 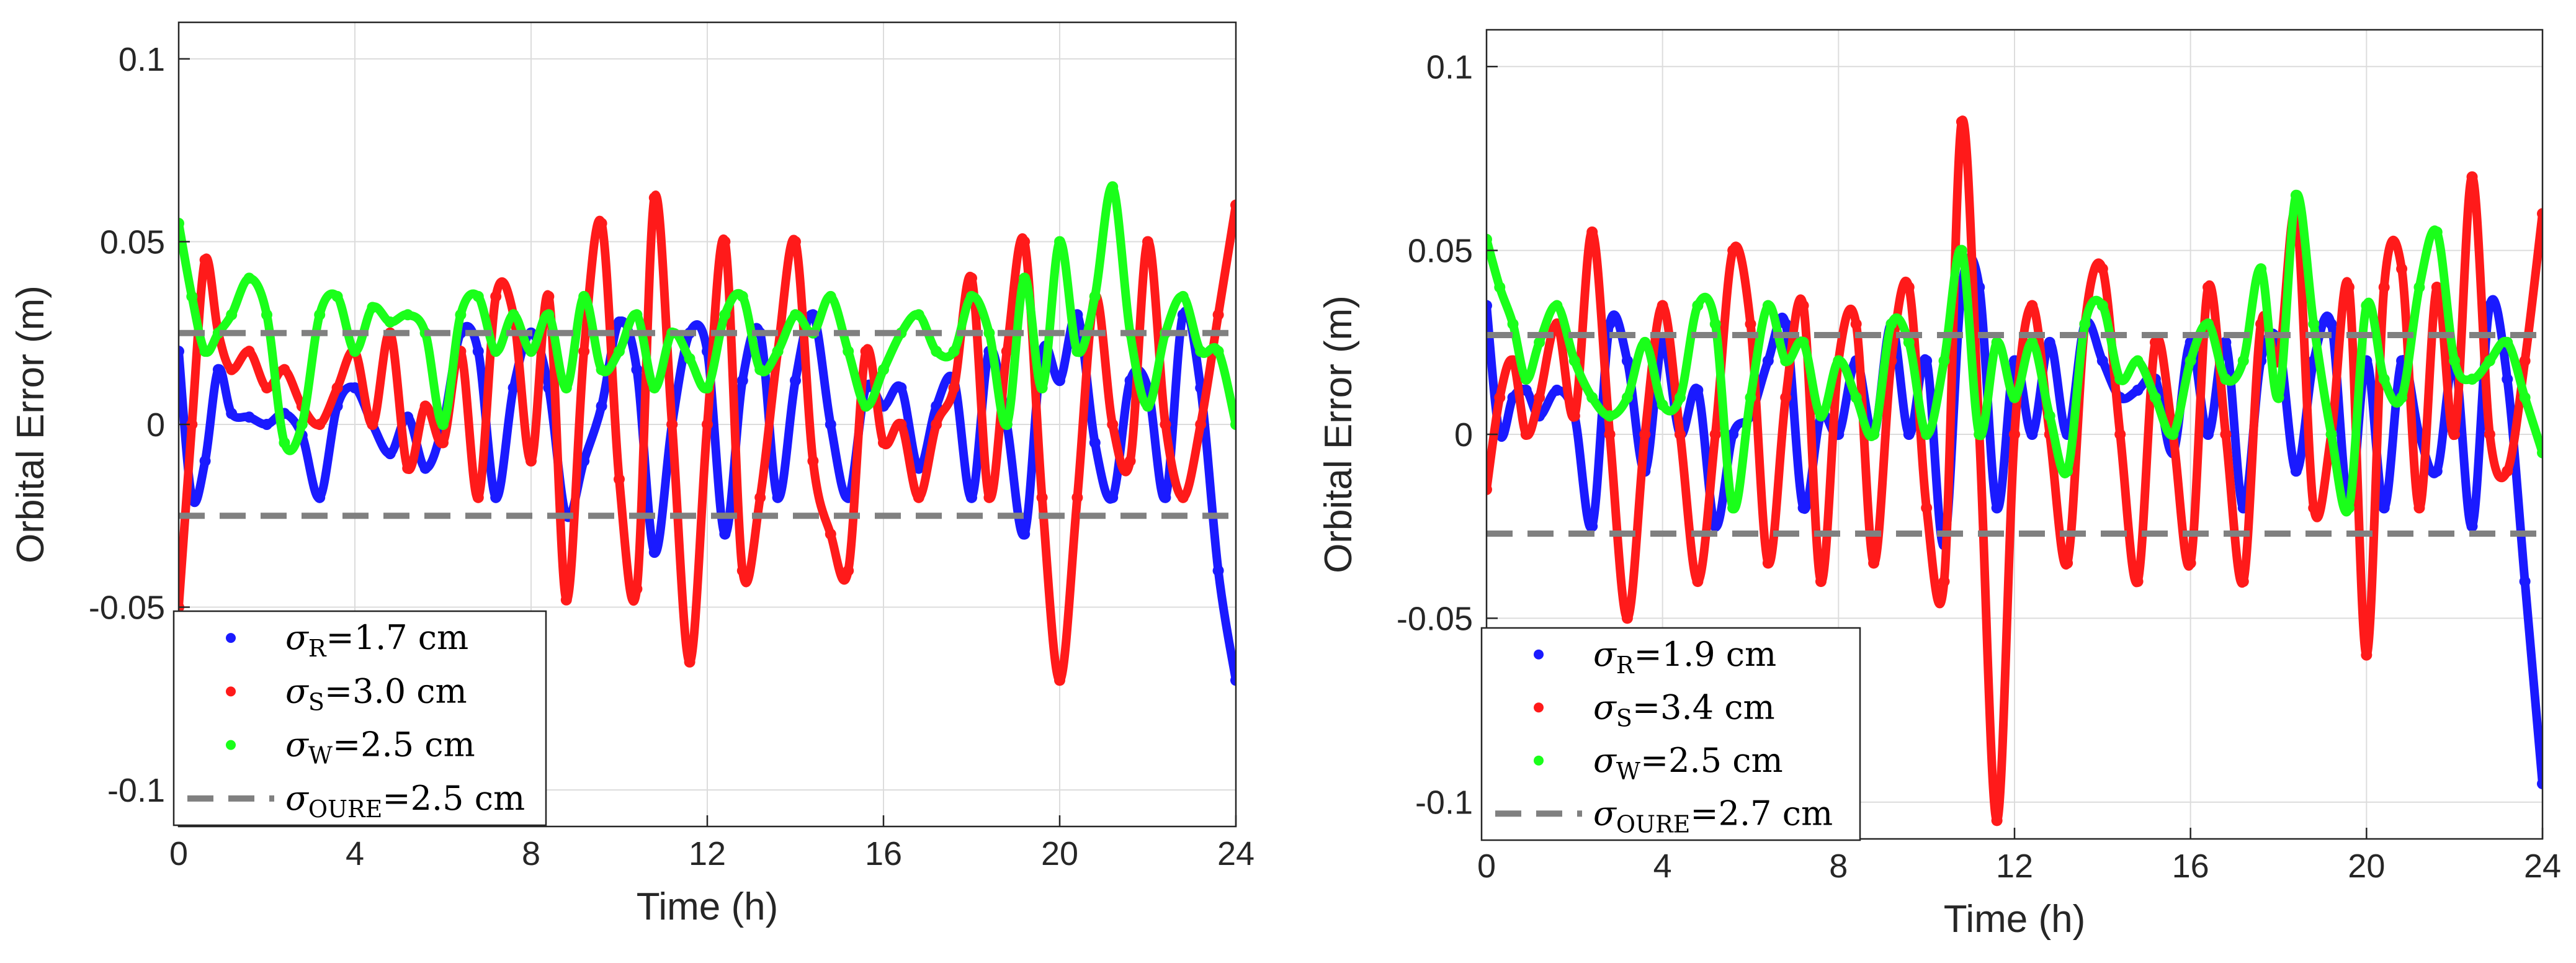 What do you see at coordinates (2190, 867) in the screenshot?
I see `x-tick-label: 16` at bounding box center [2190, 867].